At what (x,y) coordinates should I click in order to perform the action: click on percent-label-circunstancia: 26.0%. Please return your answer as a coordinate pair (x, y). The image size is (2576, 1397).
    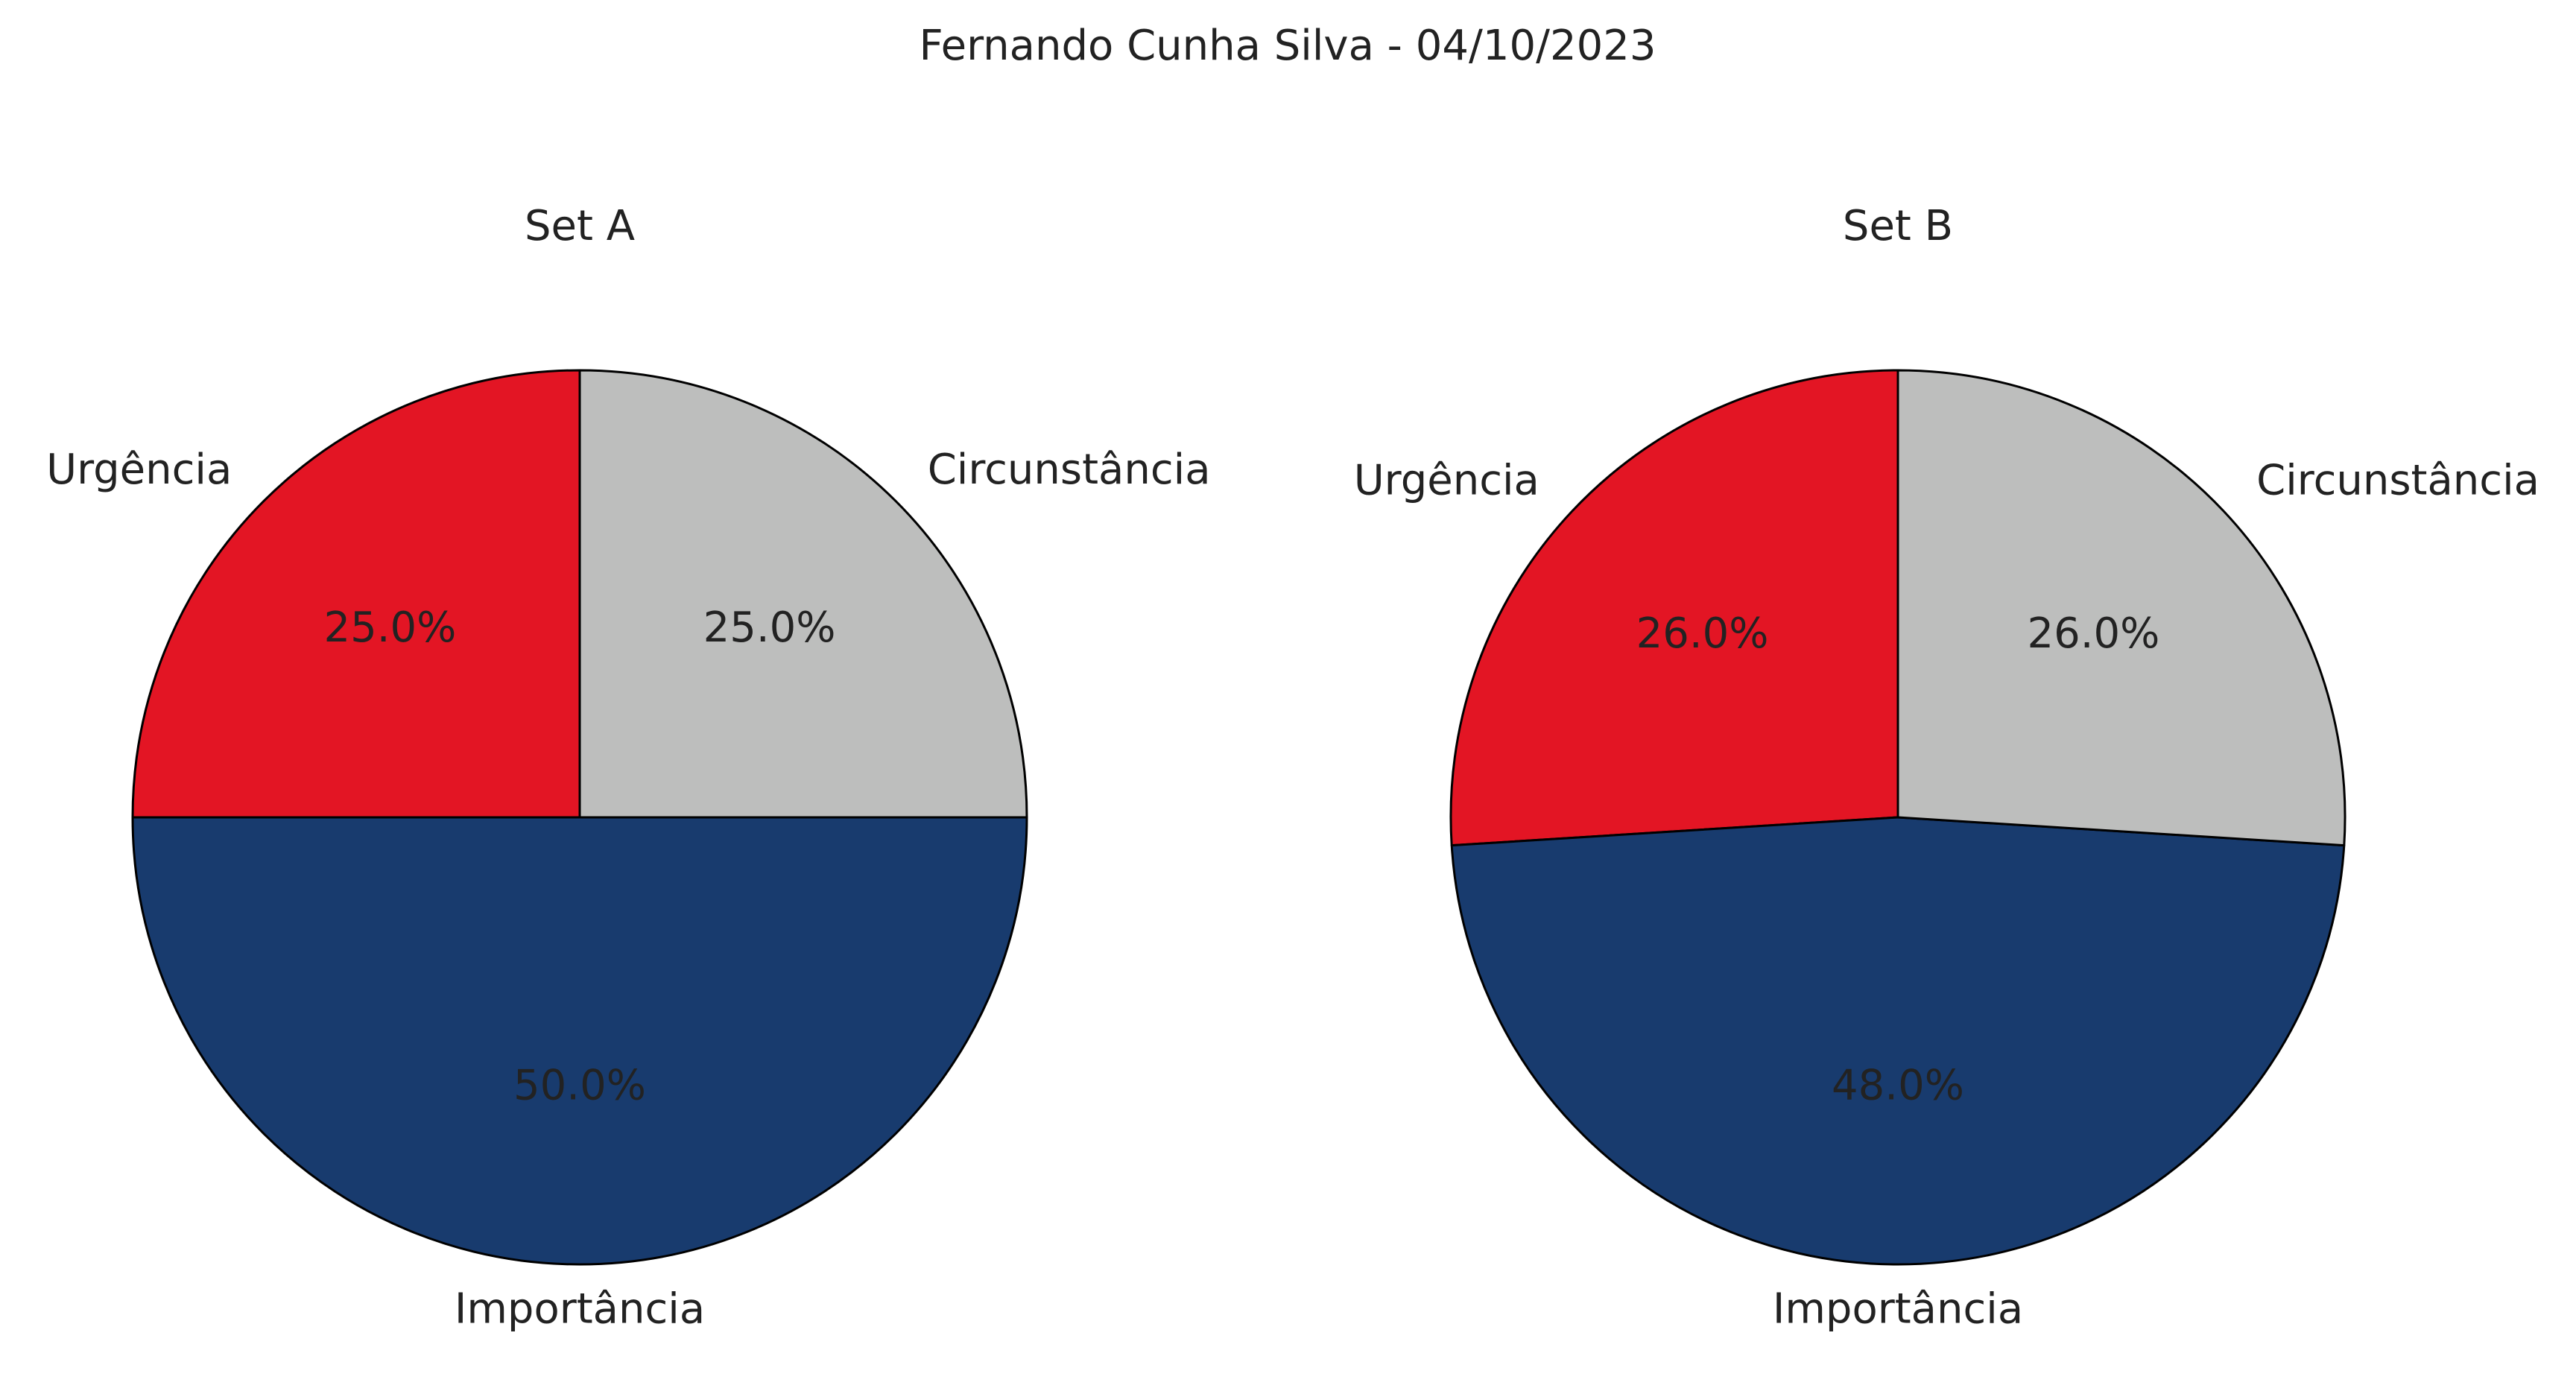
    Looking at the image, I should click on (2093, 633).